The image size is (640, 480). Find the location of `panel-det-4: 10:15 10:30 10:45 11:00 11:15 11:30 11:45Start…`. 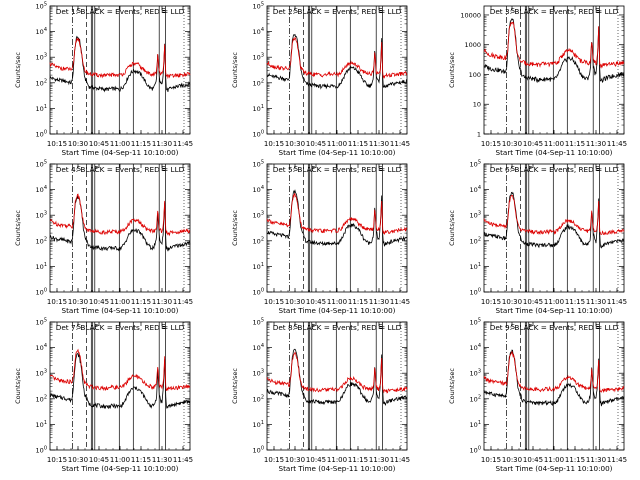

panel-det-4: 10:15 10:30 10:45 11:00 11:15 11:30 11:45Start… is located at coordinates (103, 238).